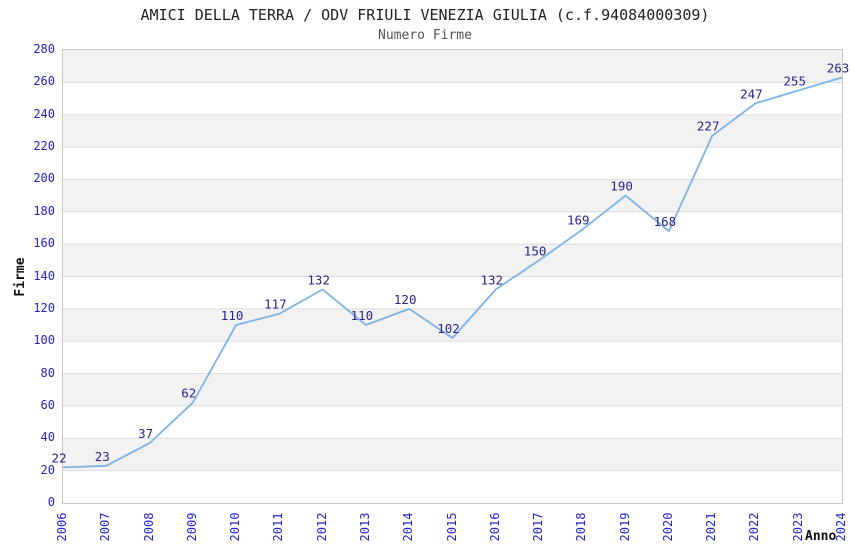 Image resolution: width=850 pixels, height=550 pixels. I want to click on point-value-label: 117, so click(275, 304).